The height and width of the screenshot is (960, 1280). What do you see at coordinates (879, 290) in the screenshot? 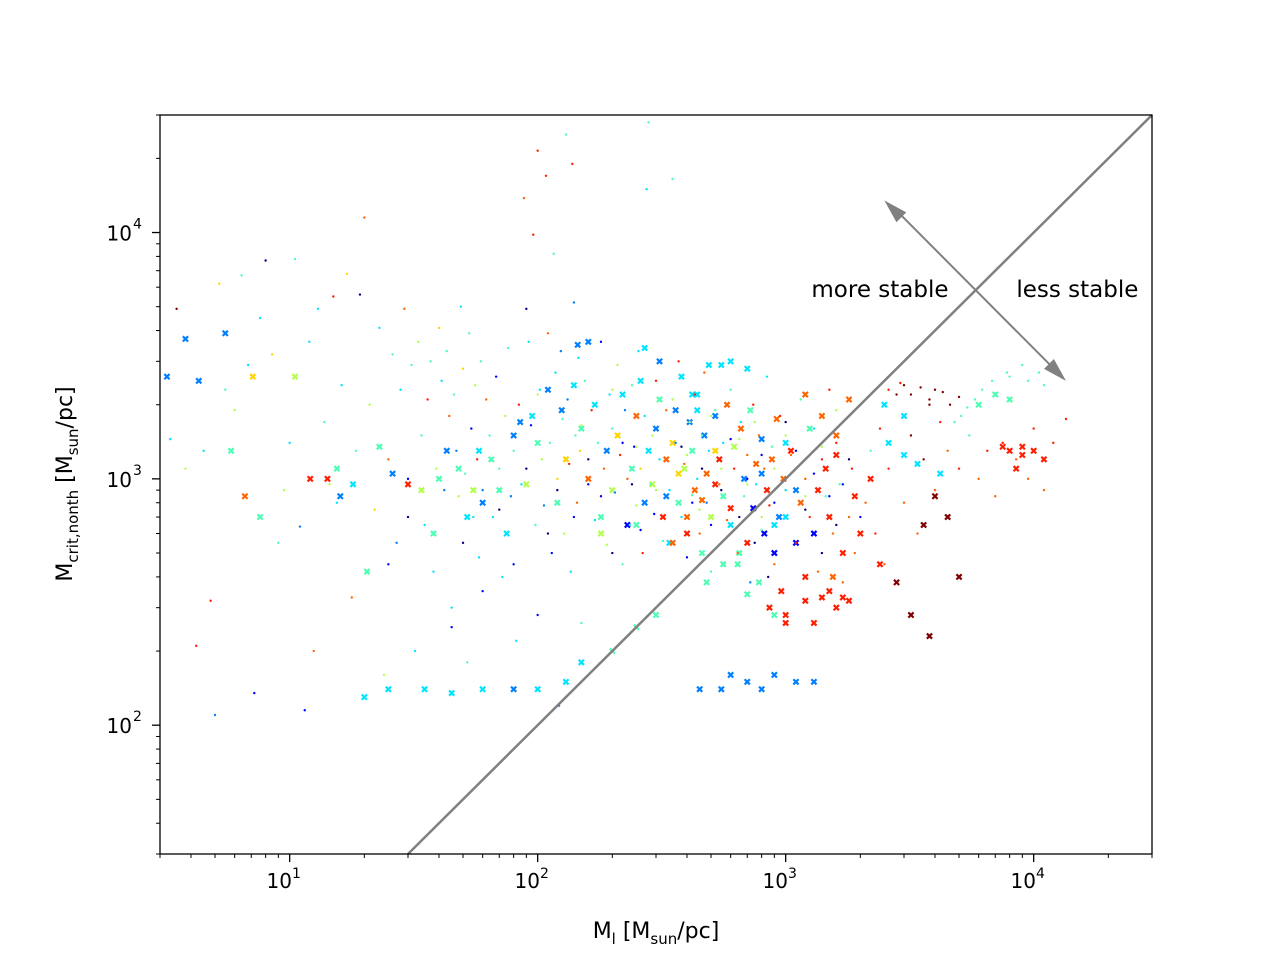
I see `annotation-more-stable: more stable` at bounding box center [879, 290].